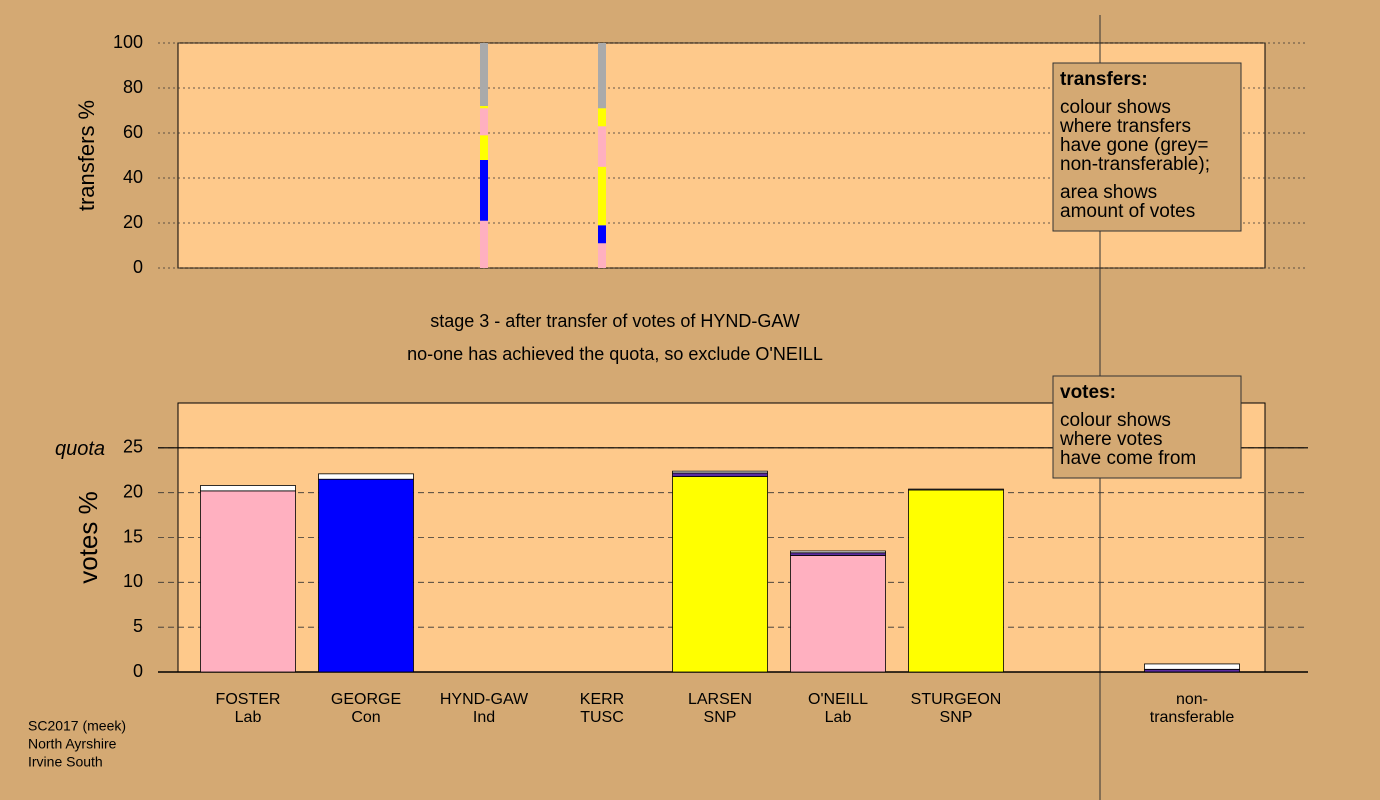  I want to click on x-tick-label: transferable, so click(1192, 717).